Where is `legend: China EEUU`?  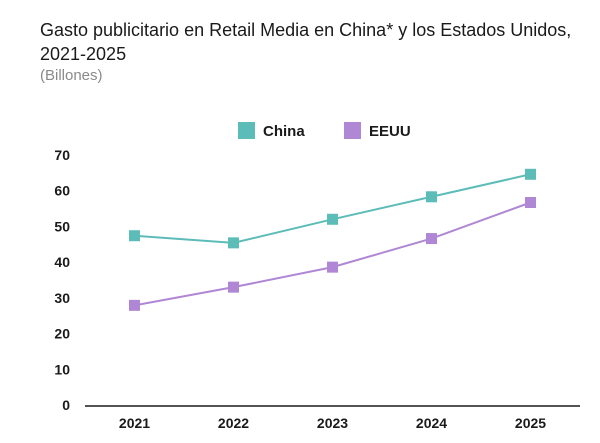
legend: China EEUU is located at coordinates (324, 131).